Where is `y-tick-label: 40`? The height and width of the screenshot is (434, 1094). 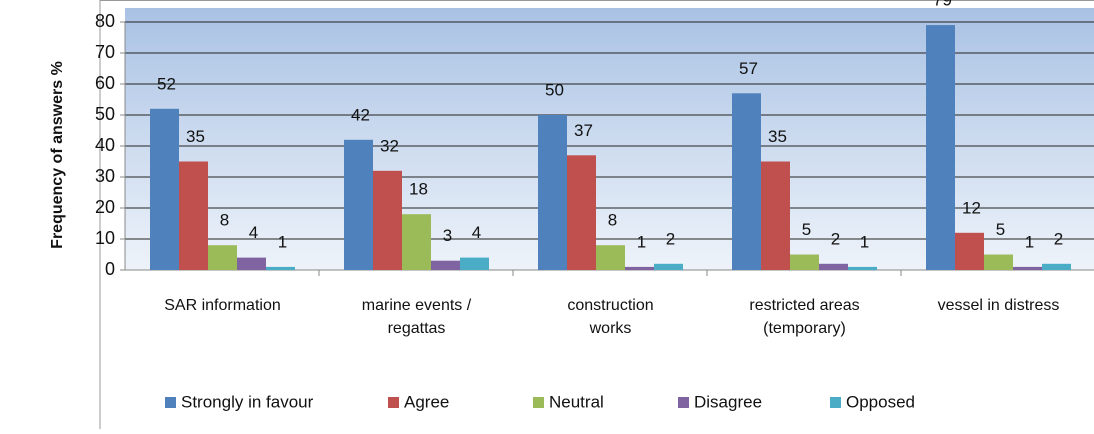 y-tick-label: 40 is located at coordinates (105, 145).